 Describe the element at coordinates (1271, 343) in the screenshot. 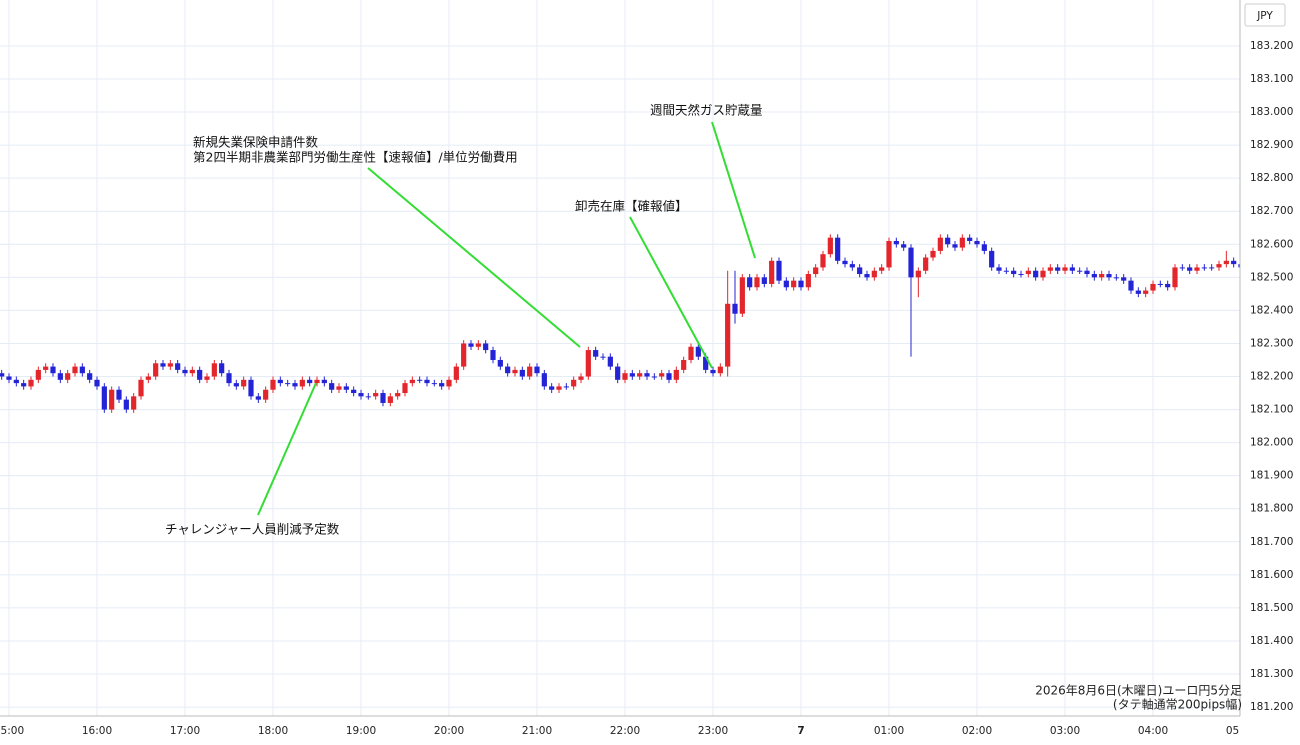

I see `y-tick-label: 182.300` at that location.